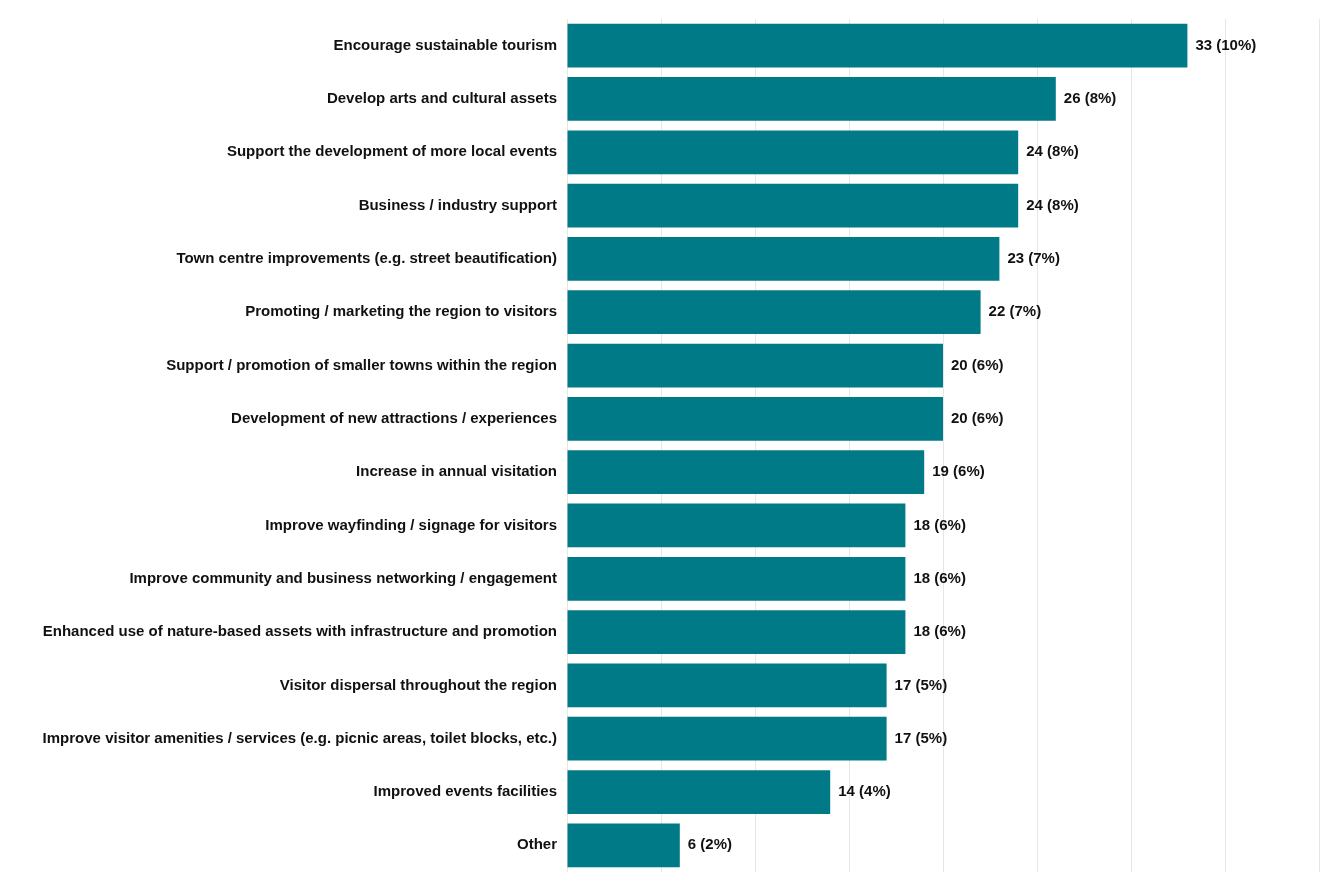  Describe the element at coordinates (366, 258) in the screenshot. I see `y-tick-label: Town centre improvements (e.g. street beautification)` at that location.